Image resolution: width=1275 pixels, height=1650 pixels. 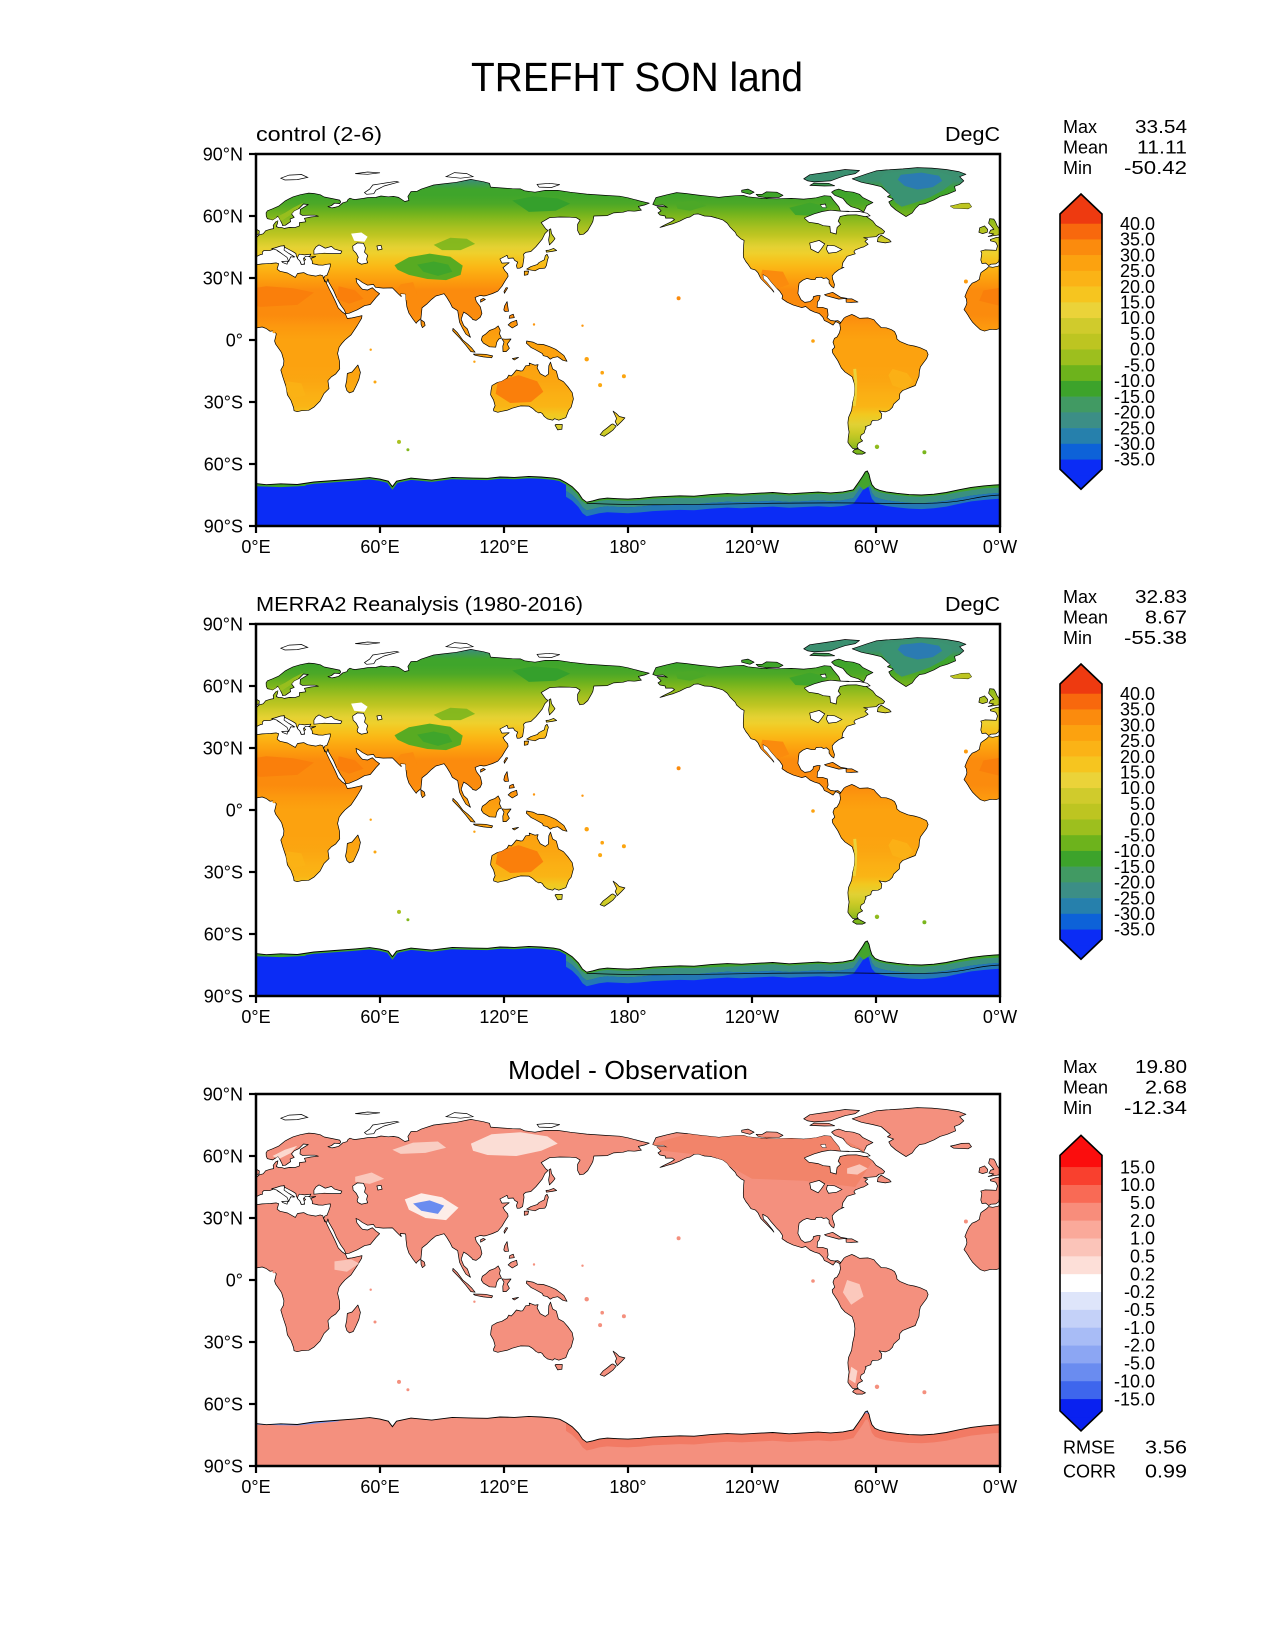 I want to click on svg-text: 33.54, so click(x=1161, y=127).